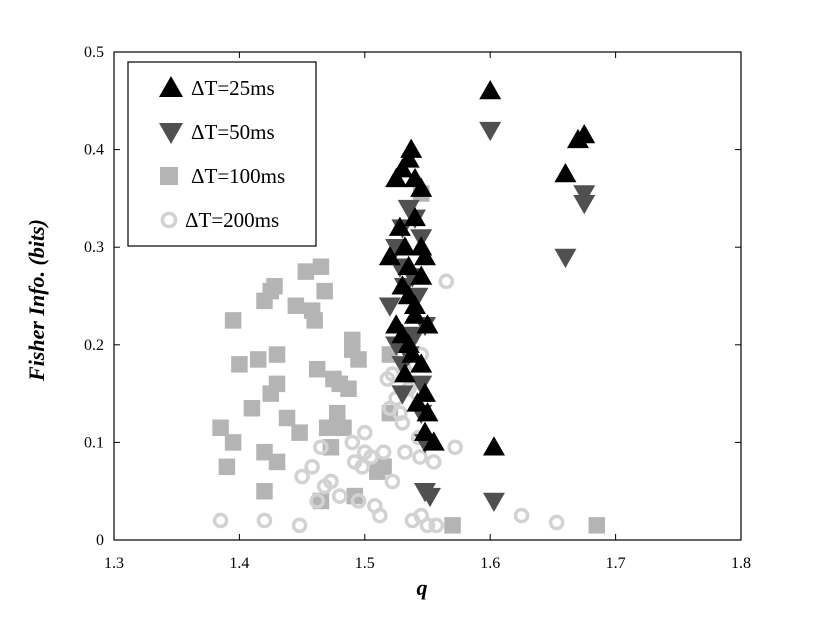 The width and height of the screenshot is (830, 619). I want to click on y-tick-label: 0.2, so click(94, 345).